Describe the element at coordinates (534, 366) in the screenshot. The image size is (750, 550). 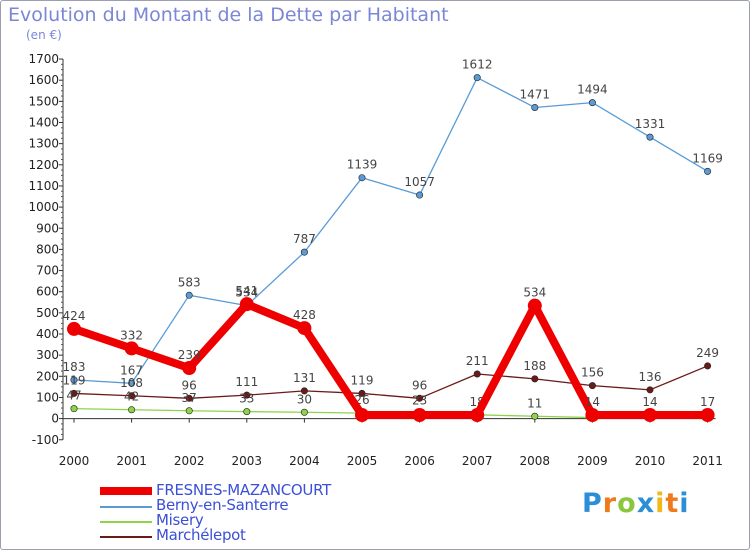
I see `data-label: 188` at that location.